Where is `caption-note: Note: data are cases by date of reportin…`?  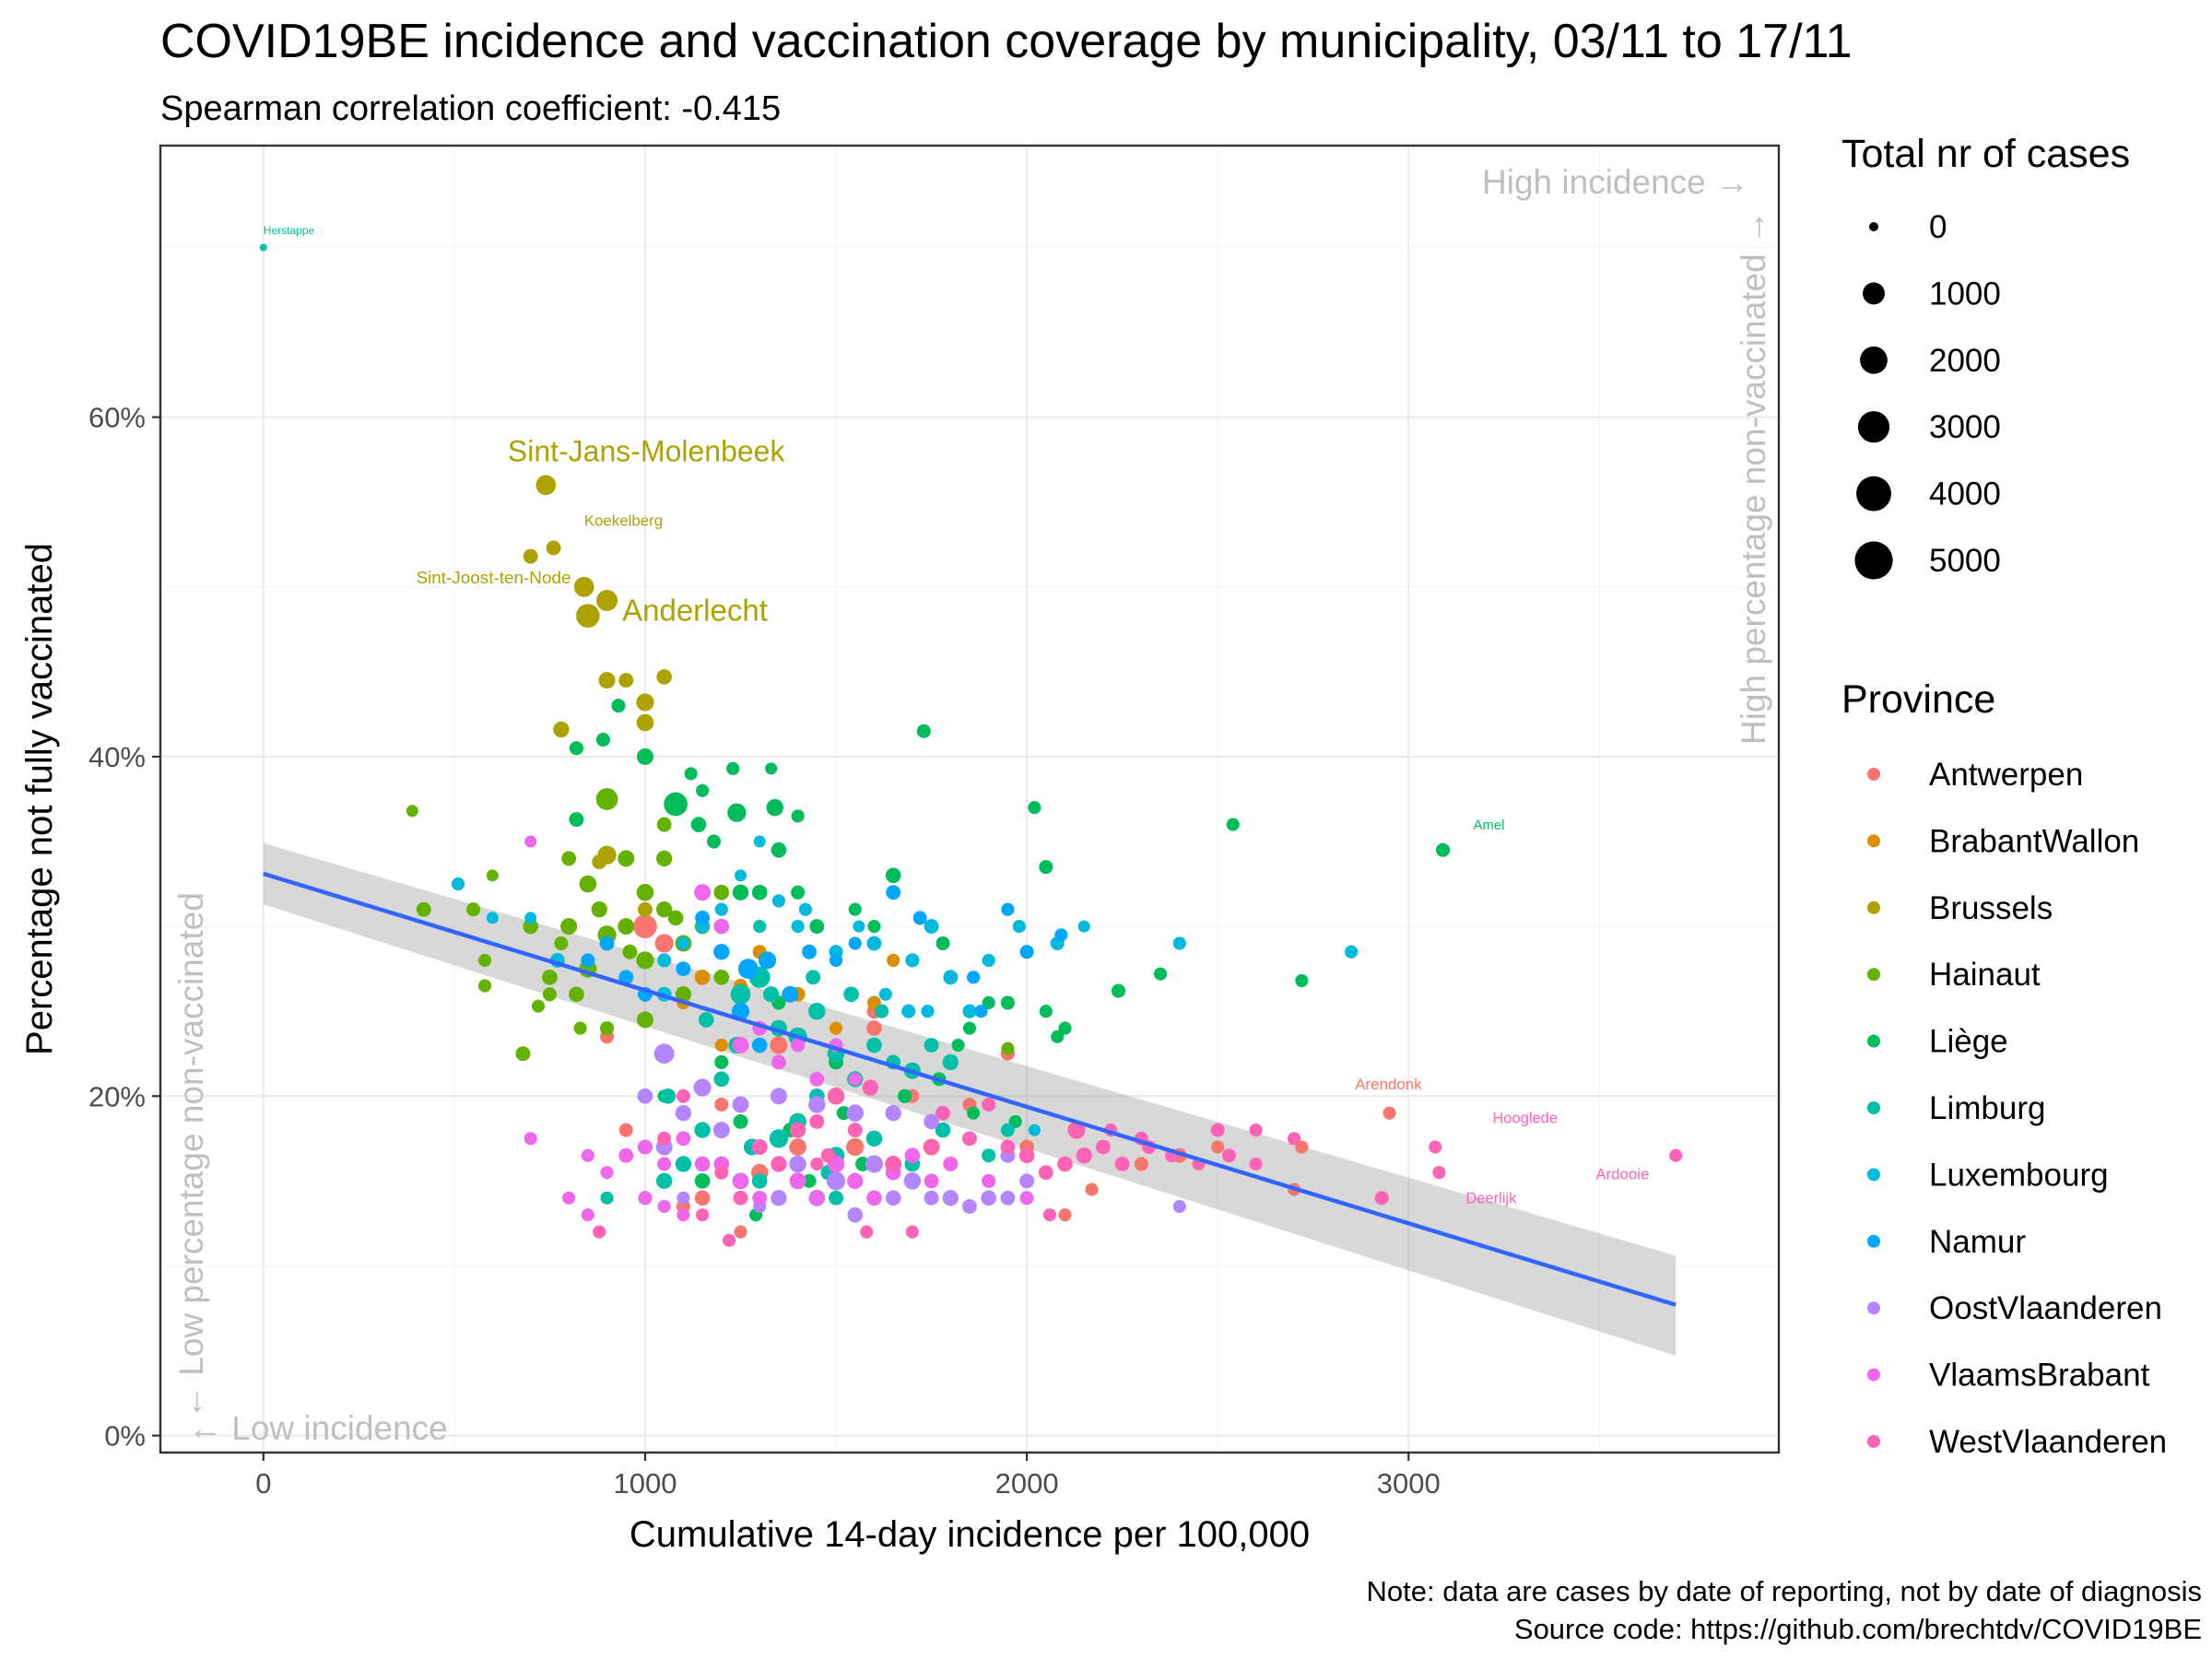
caption-note: Note: data are cases by date of reportin… is located at coordinates (1784, 1591).